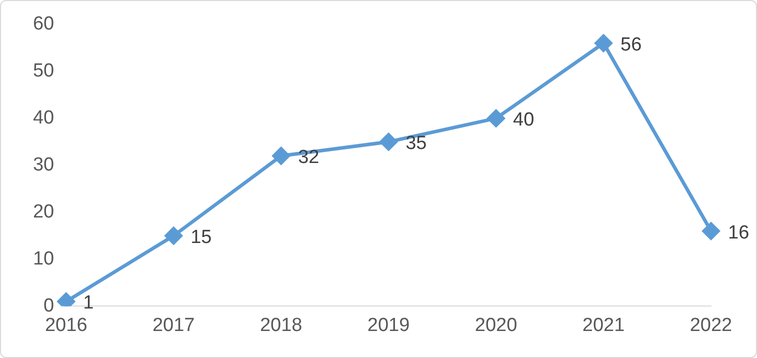  I want to click on data-label: 15, so click(201, 237).